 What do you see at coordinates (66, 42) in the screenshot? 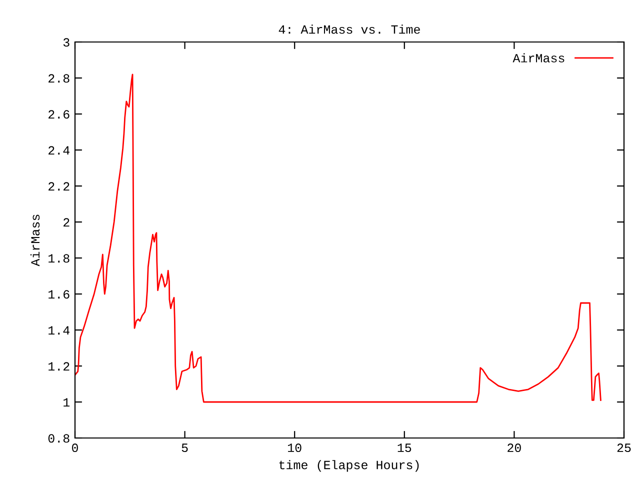
I see `y-tick-label: 3` at bounding box center [66, 42].